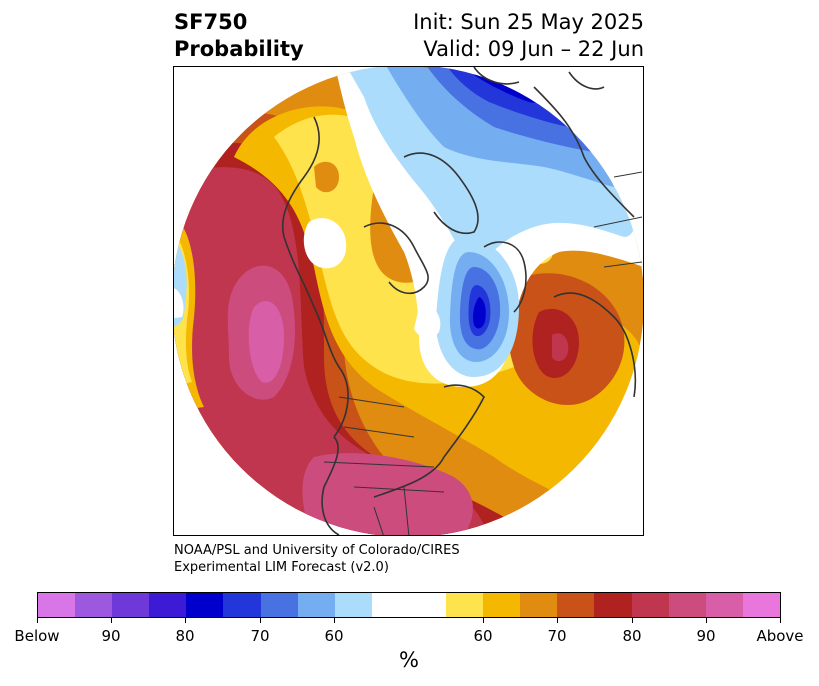 This screenshot has height=686, width=819. Describe the element at coordinates (266, 342) in the screenshot. I see `magenta-pacific-core` at that location.